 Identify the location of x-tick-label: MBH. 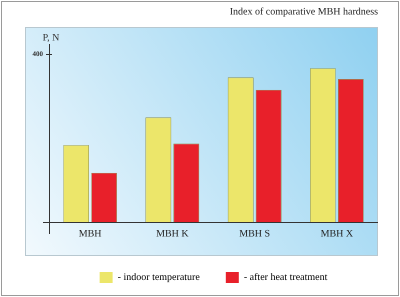
(90, 234).